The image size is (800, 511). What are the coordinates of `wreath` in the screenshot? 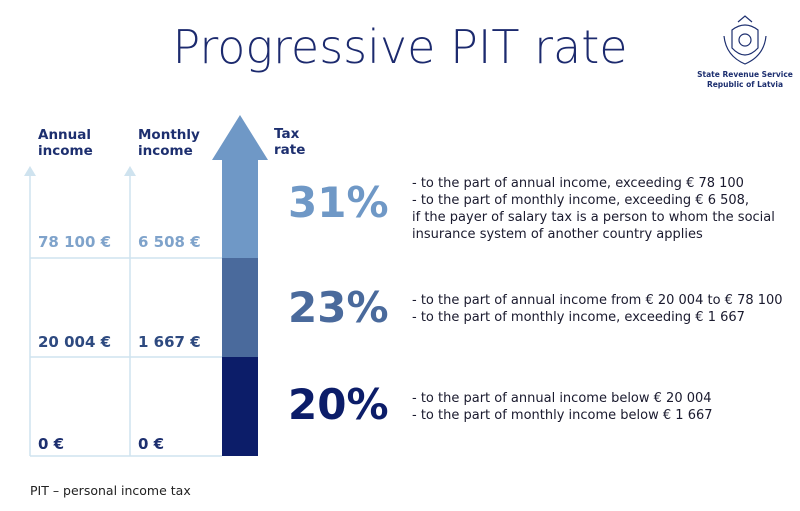 It's located at (745, 50).